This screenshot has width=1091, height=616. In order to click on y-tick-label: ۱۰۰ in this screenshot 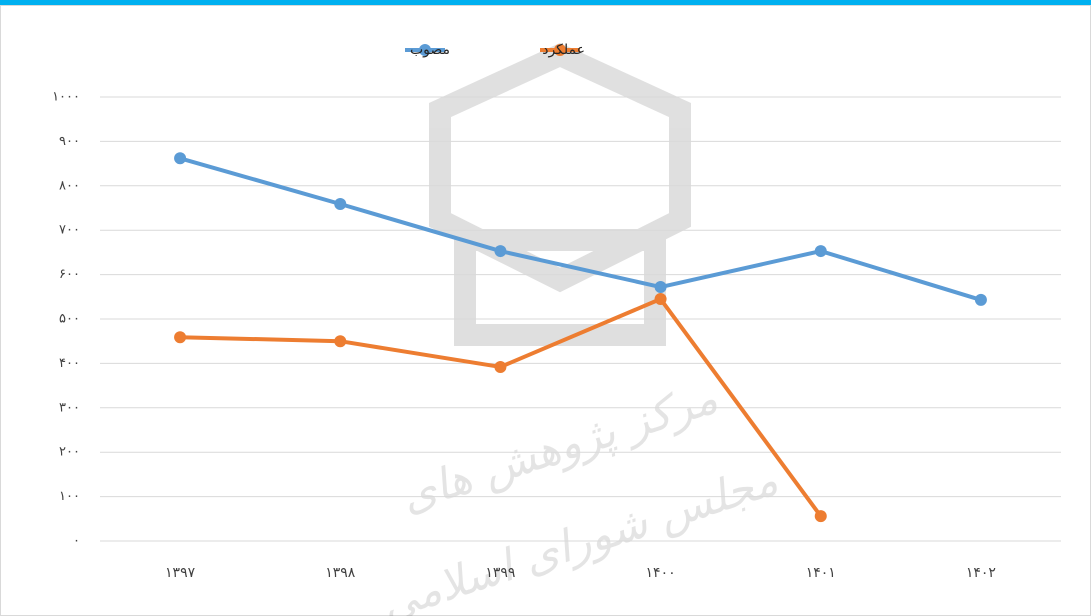, I will do `click(69, 496)`.